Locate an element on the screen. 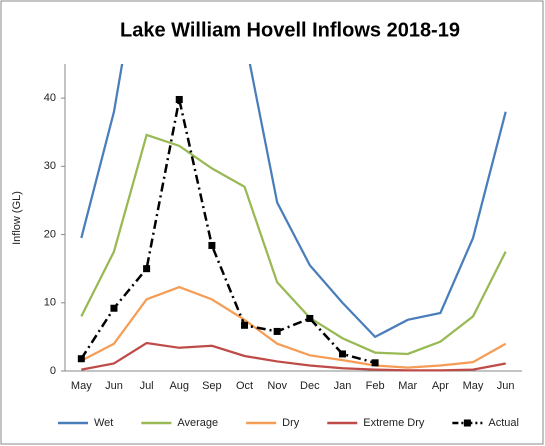  x-tick-label: Sep is located at coordinates (212, 386).